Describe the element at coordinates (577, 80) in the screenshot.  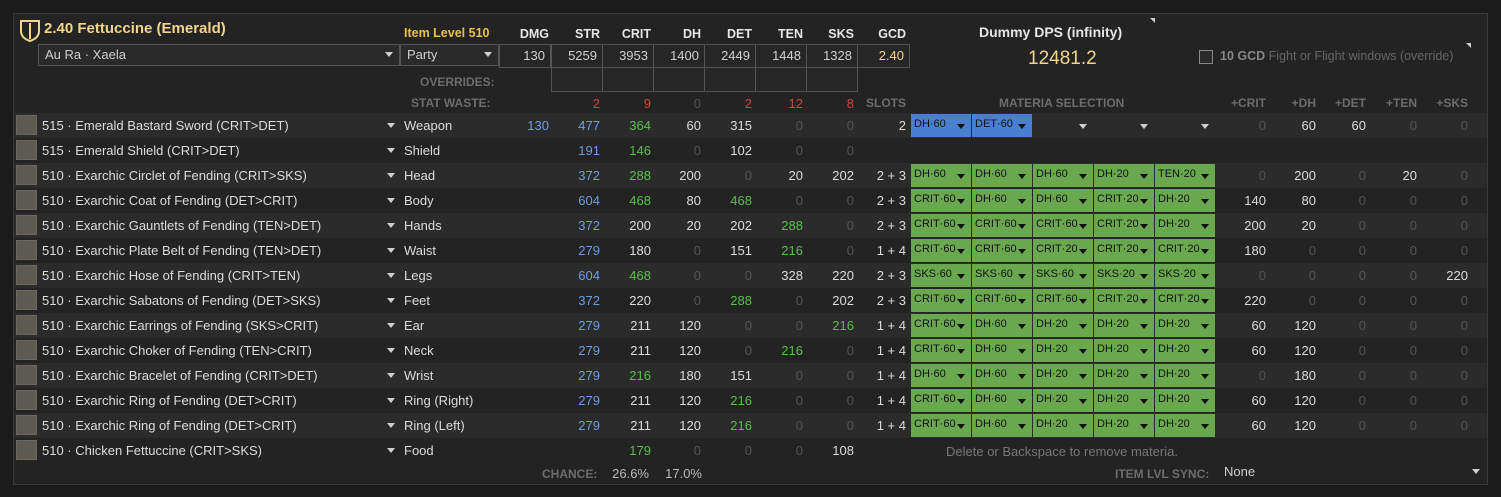
I see `override-input-str` at that location.